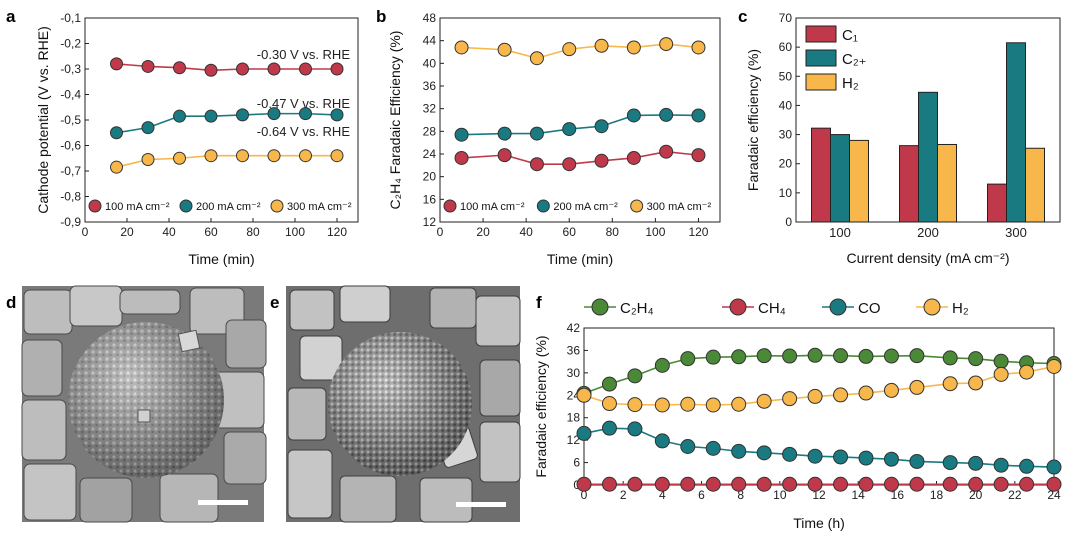  What do you see at coordinates (786, 76) in the screenshot?
I see `y-tick-label-c: 50` at bounding box center [786, 76].